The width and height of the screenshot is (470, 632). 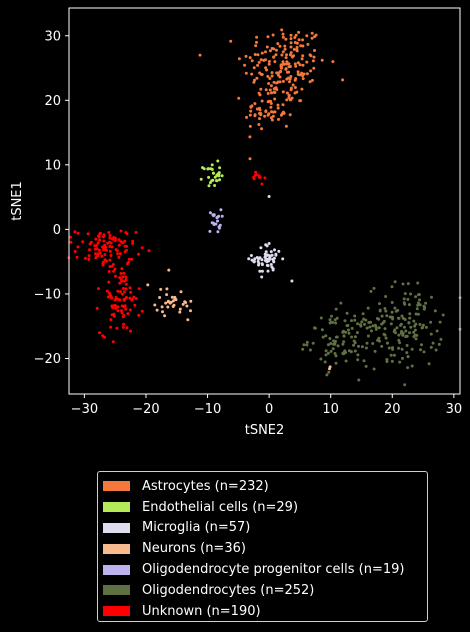 What do you see at coordinates (265, 507) in the screenshot?
I see `legend-item: Endothelial cells (n=29)` at bounding box center [265, 507].